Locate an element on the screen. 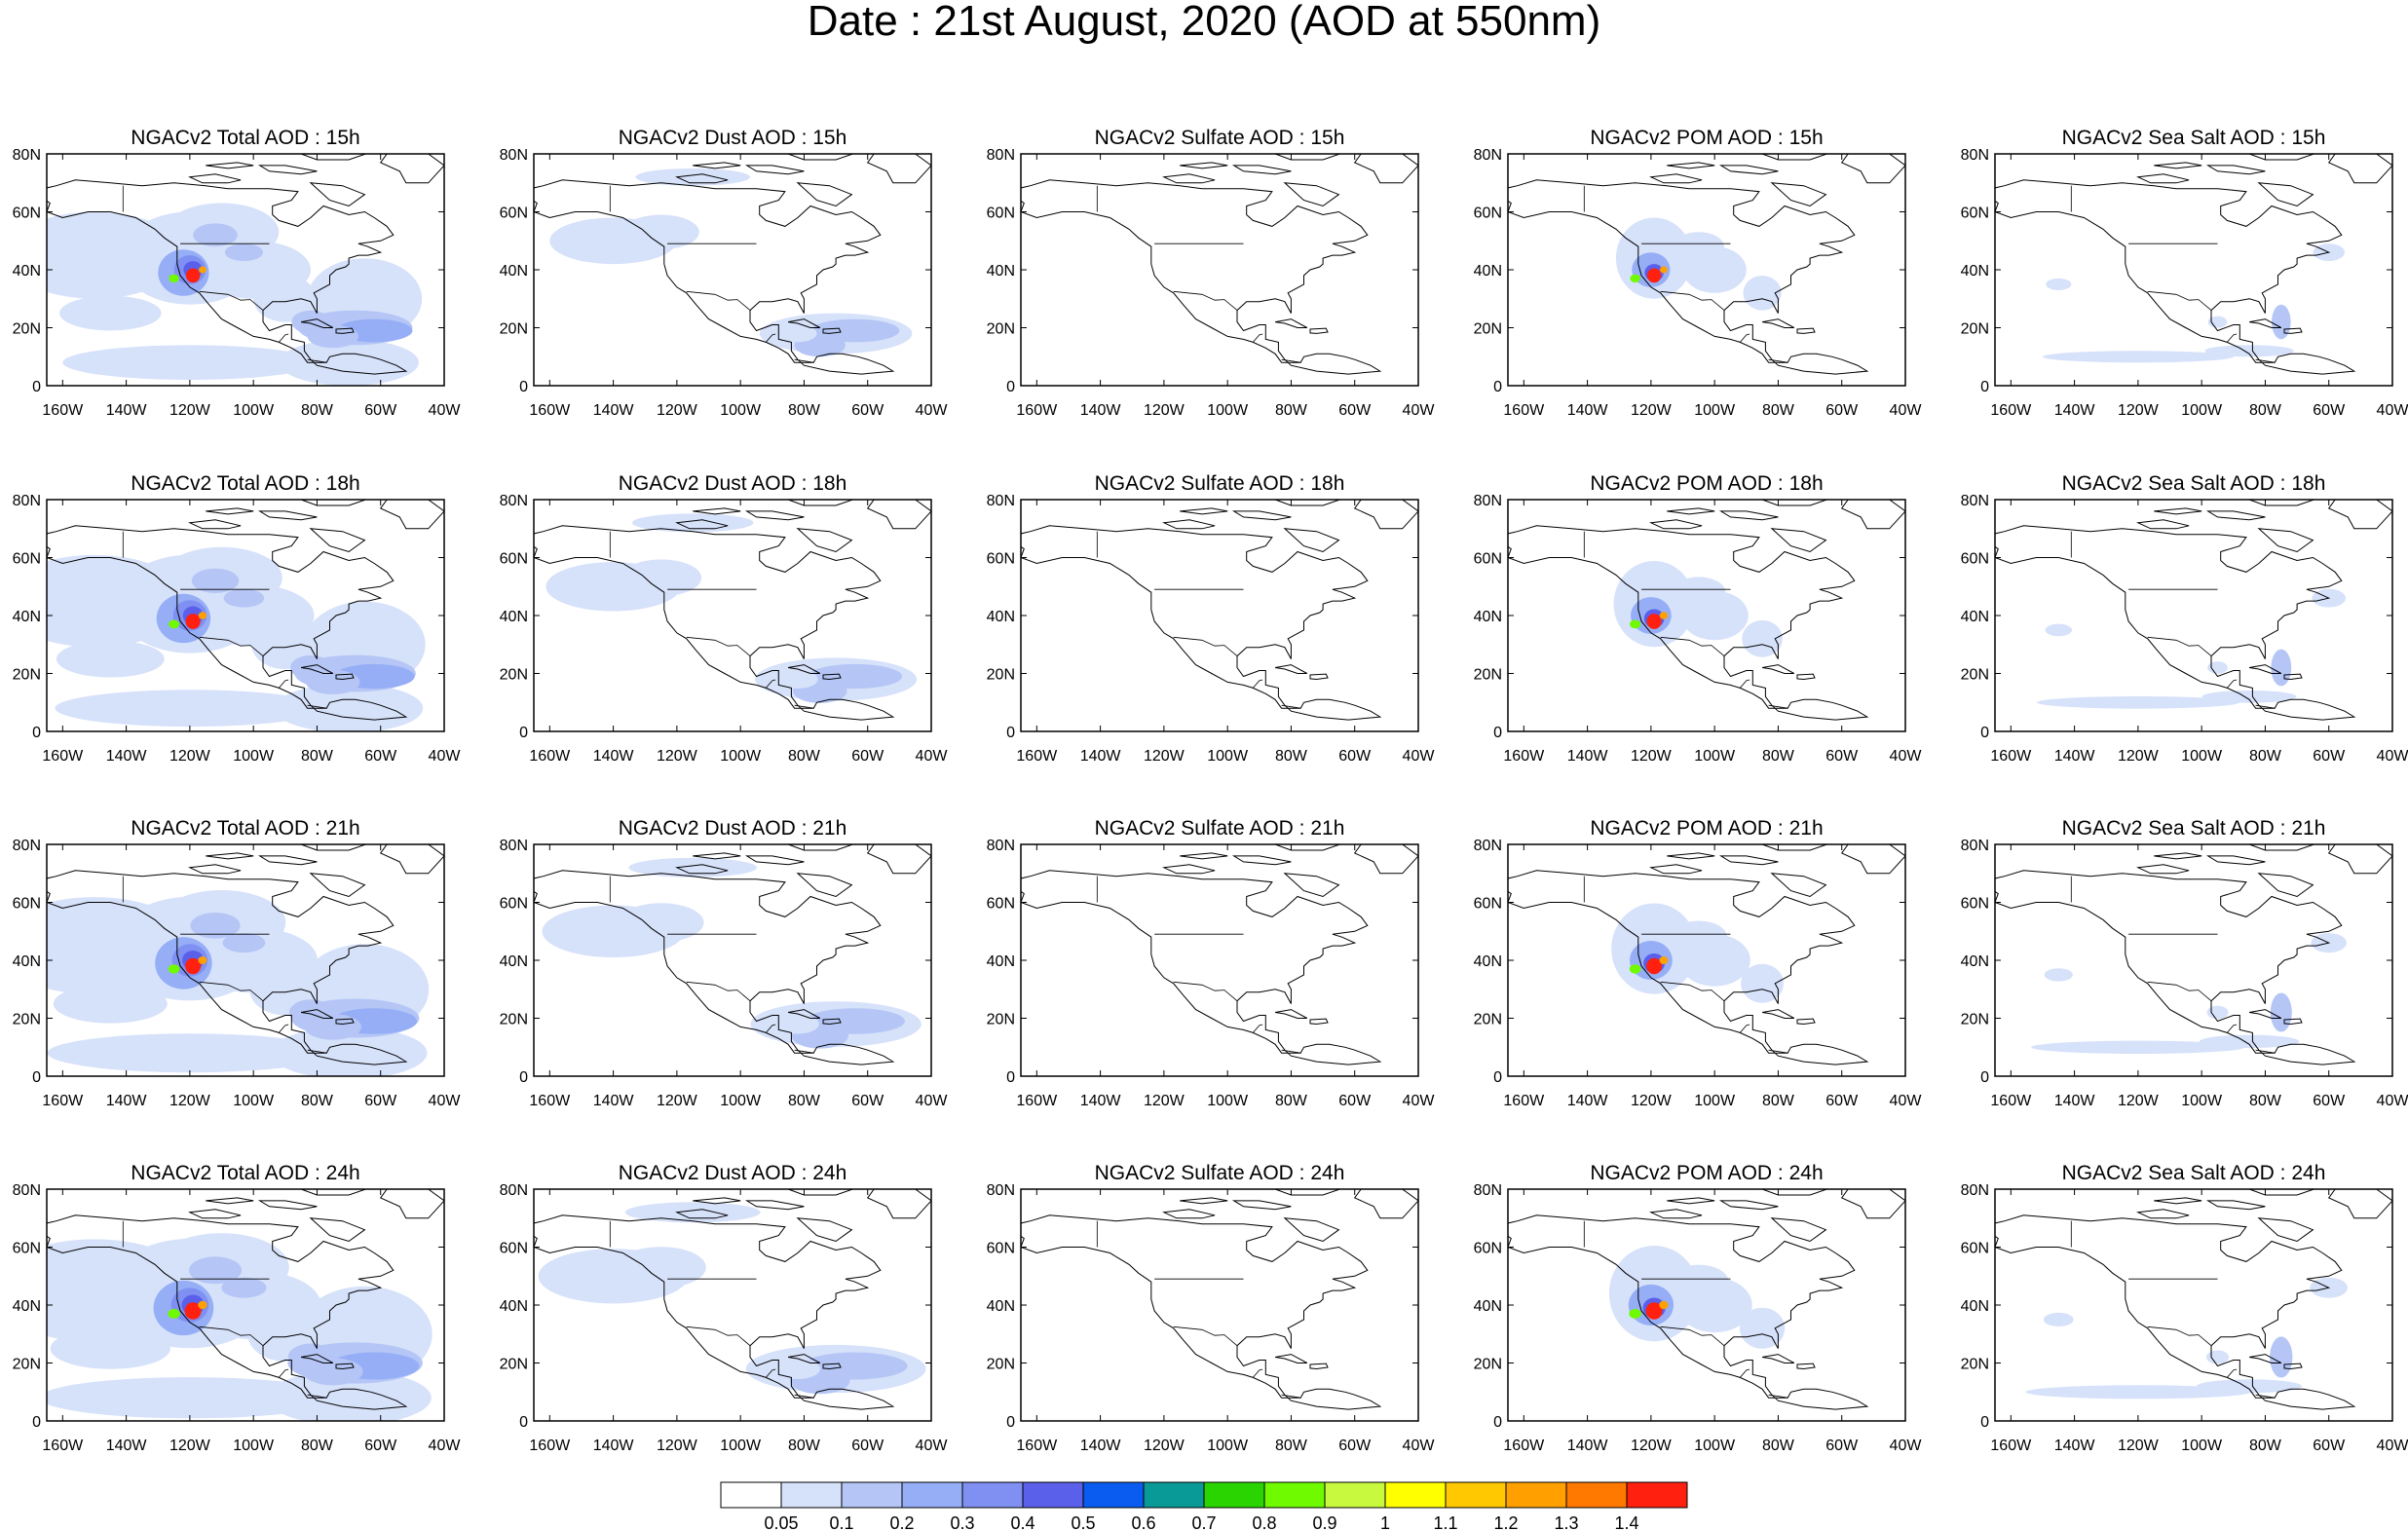  panel-title: NGACv2 POM AOD : 21h is located at coordinates (1706, 828).